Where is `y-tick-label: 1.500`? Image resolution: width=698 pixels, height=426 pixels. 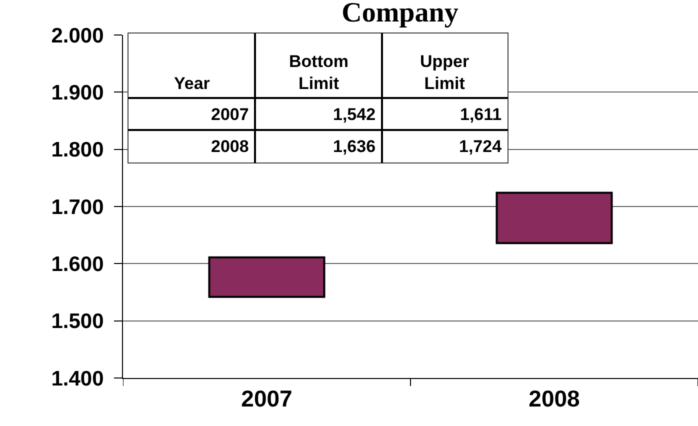 y-tick-label: 1.500 is located at coordinates (77, 322).